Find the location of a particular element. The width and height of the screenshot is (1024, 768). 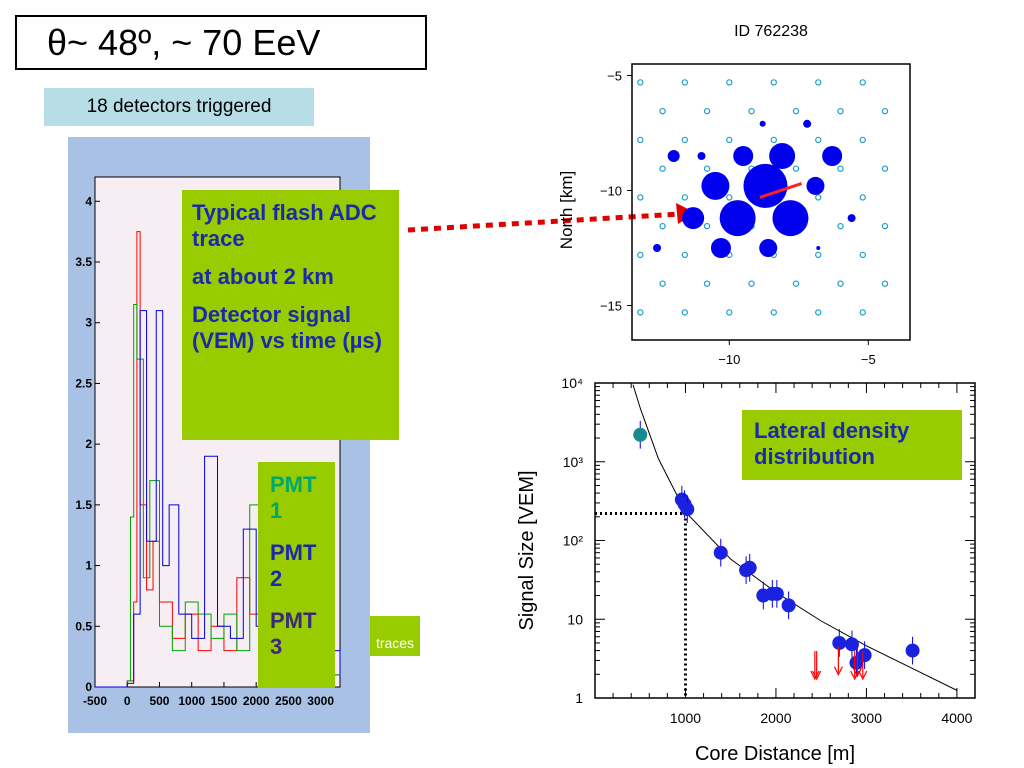

map-y-tick-label: −15 is located at coordinates (611, 306).